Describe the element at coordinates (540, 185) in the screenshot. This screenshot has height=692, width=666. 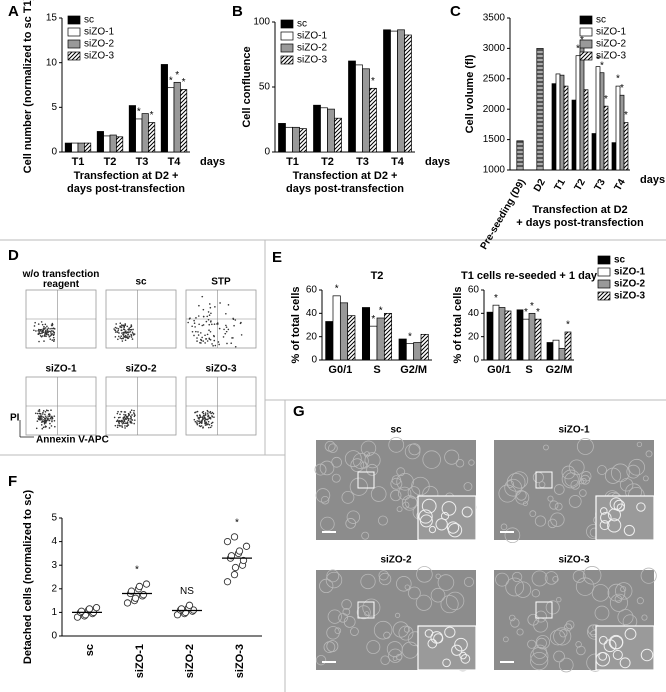
I see `x-tick-label: D2` at that location.